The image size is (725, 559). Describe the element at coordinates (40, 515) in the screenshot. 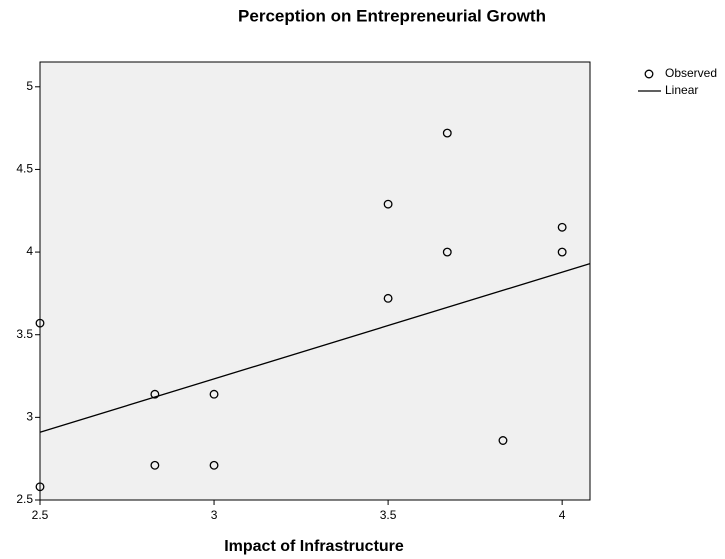

I see `x-tick-label: 2.5` at that location.